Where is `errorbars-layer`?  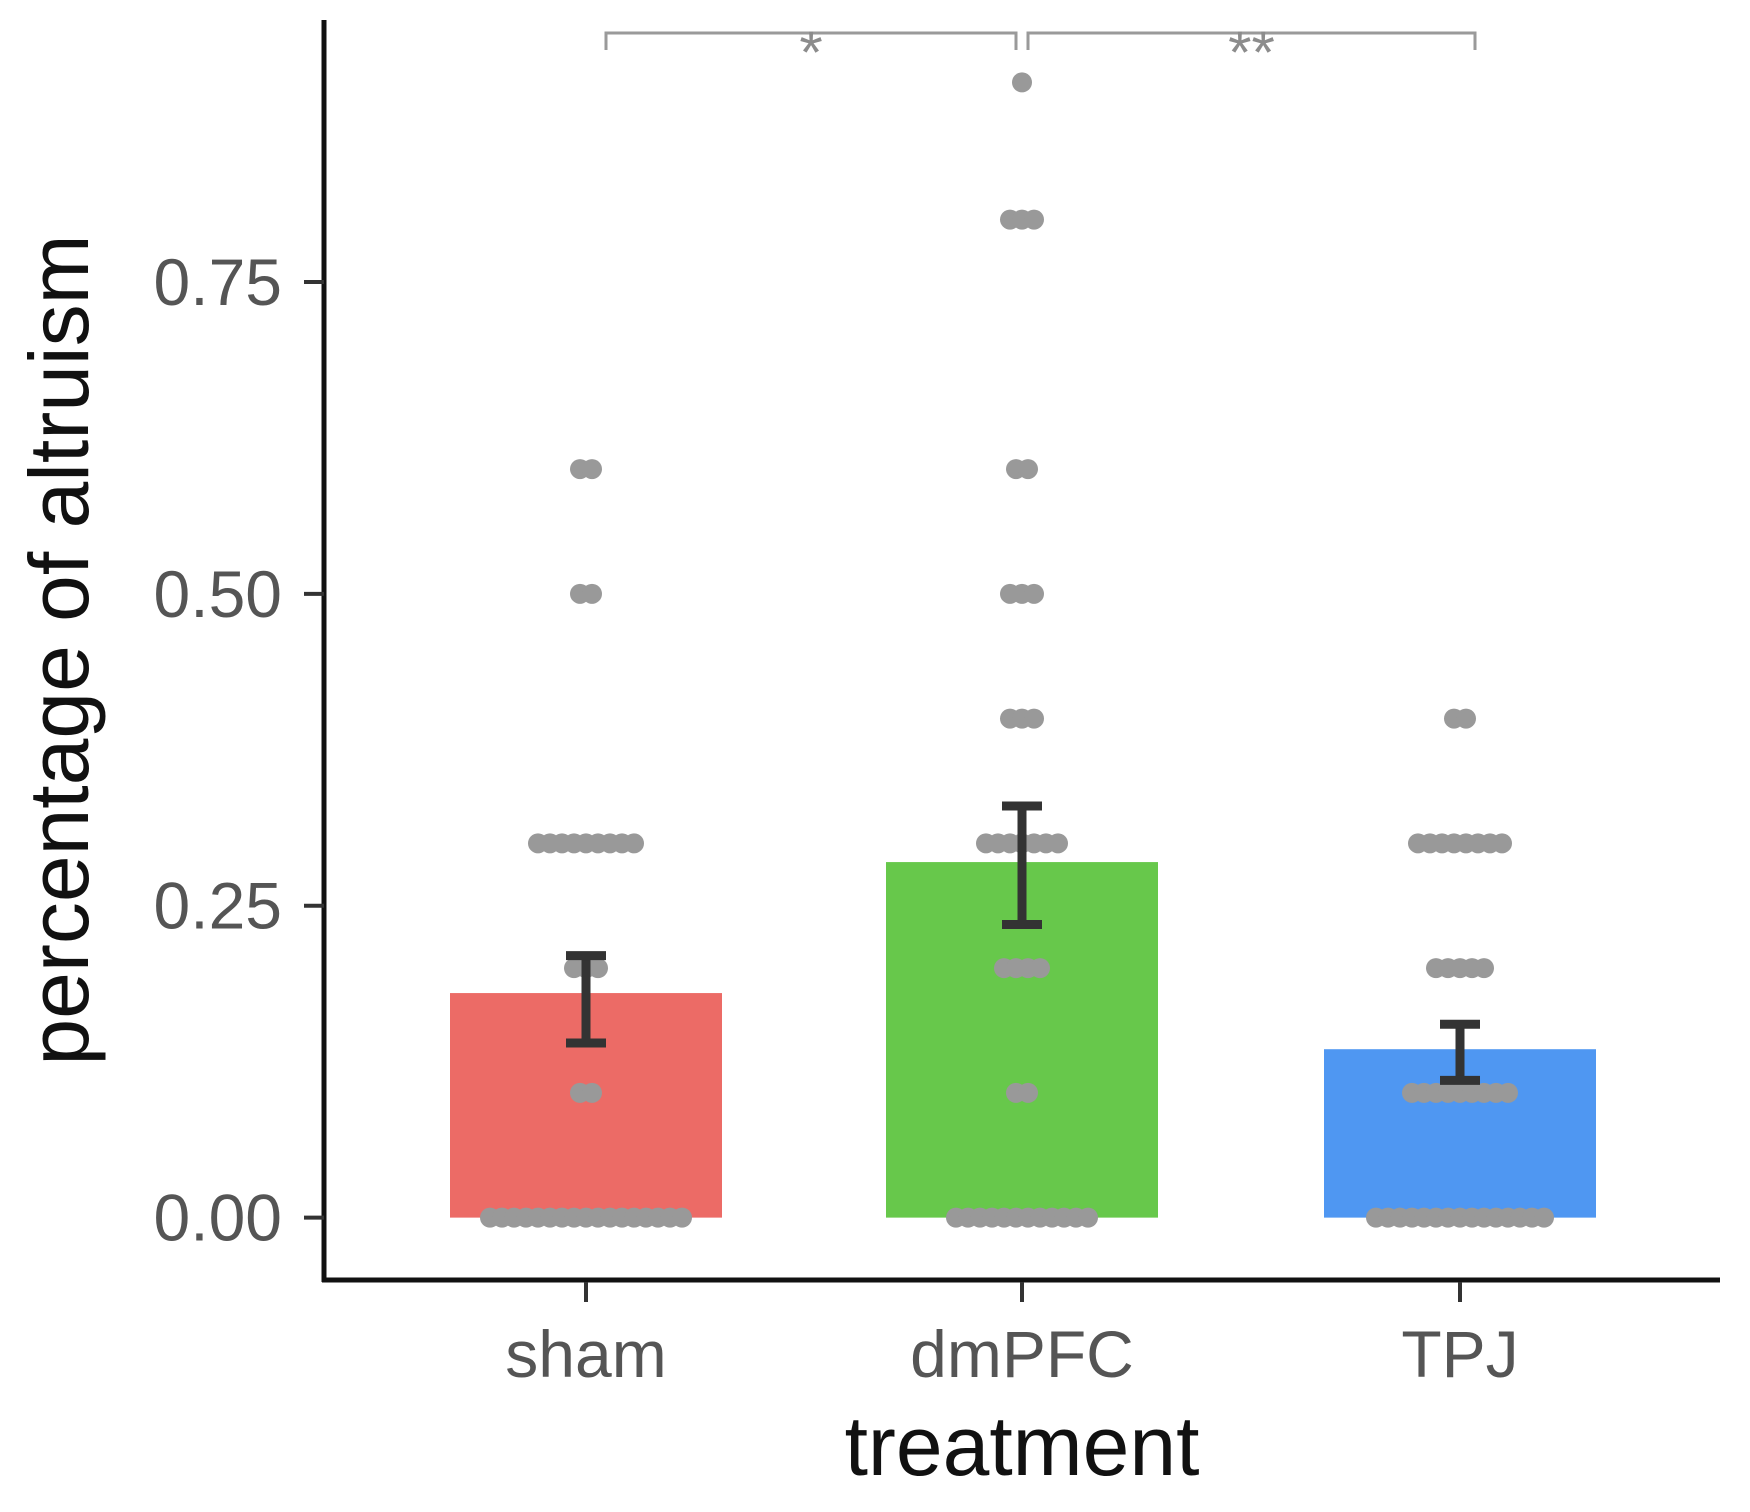 errorbars-layer is located at coordinates (1023, 943).